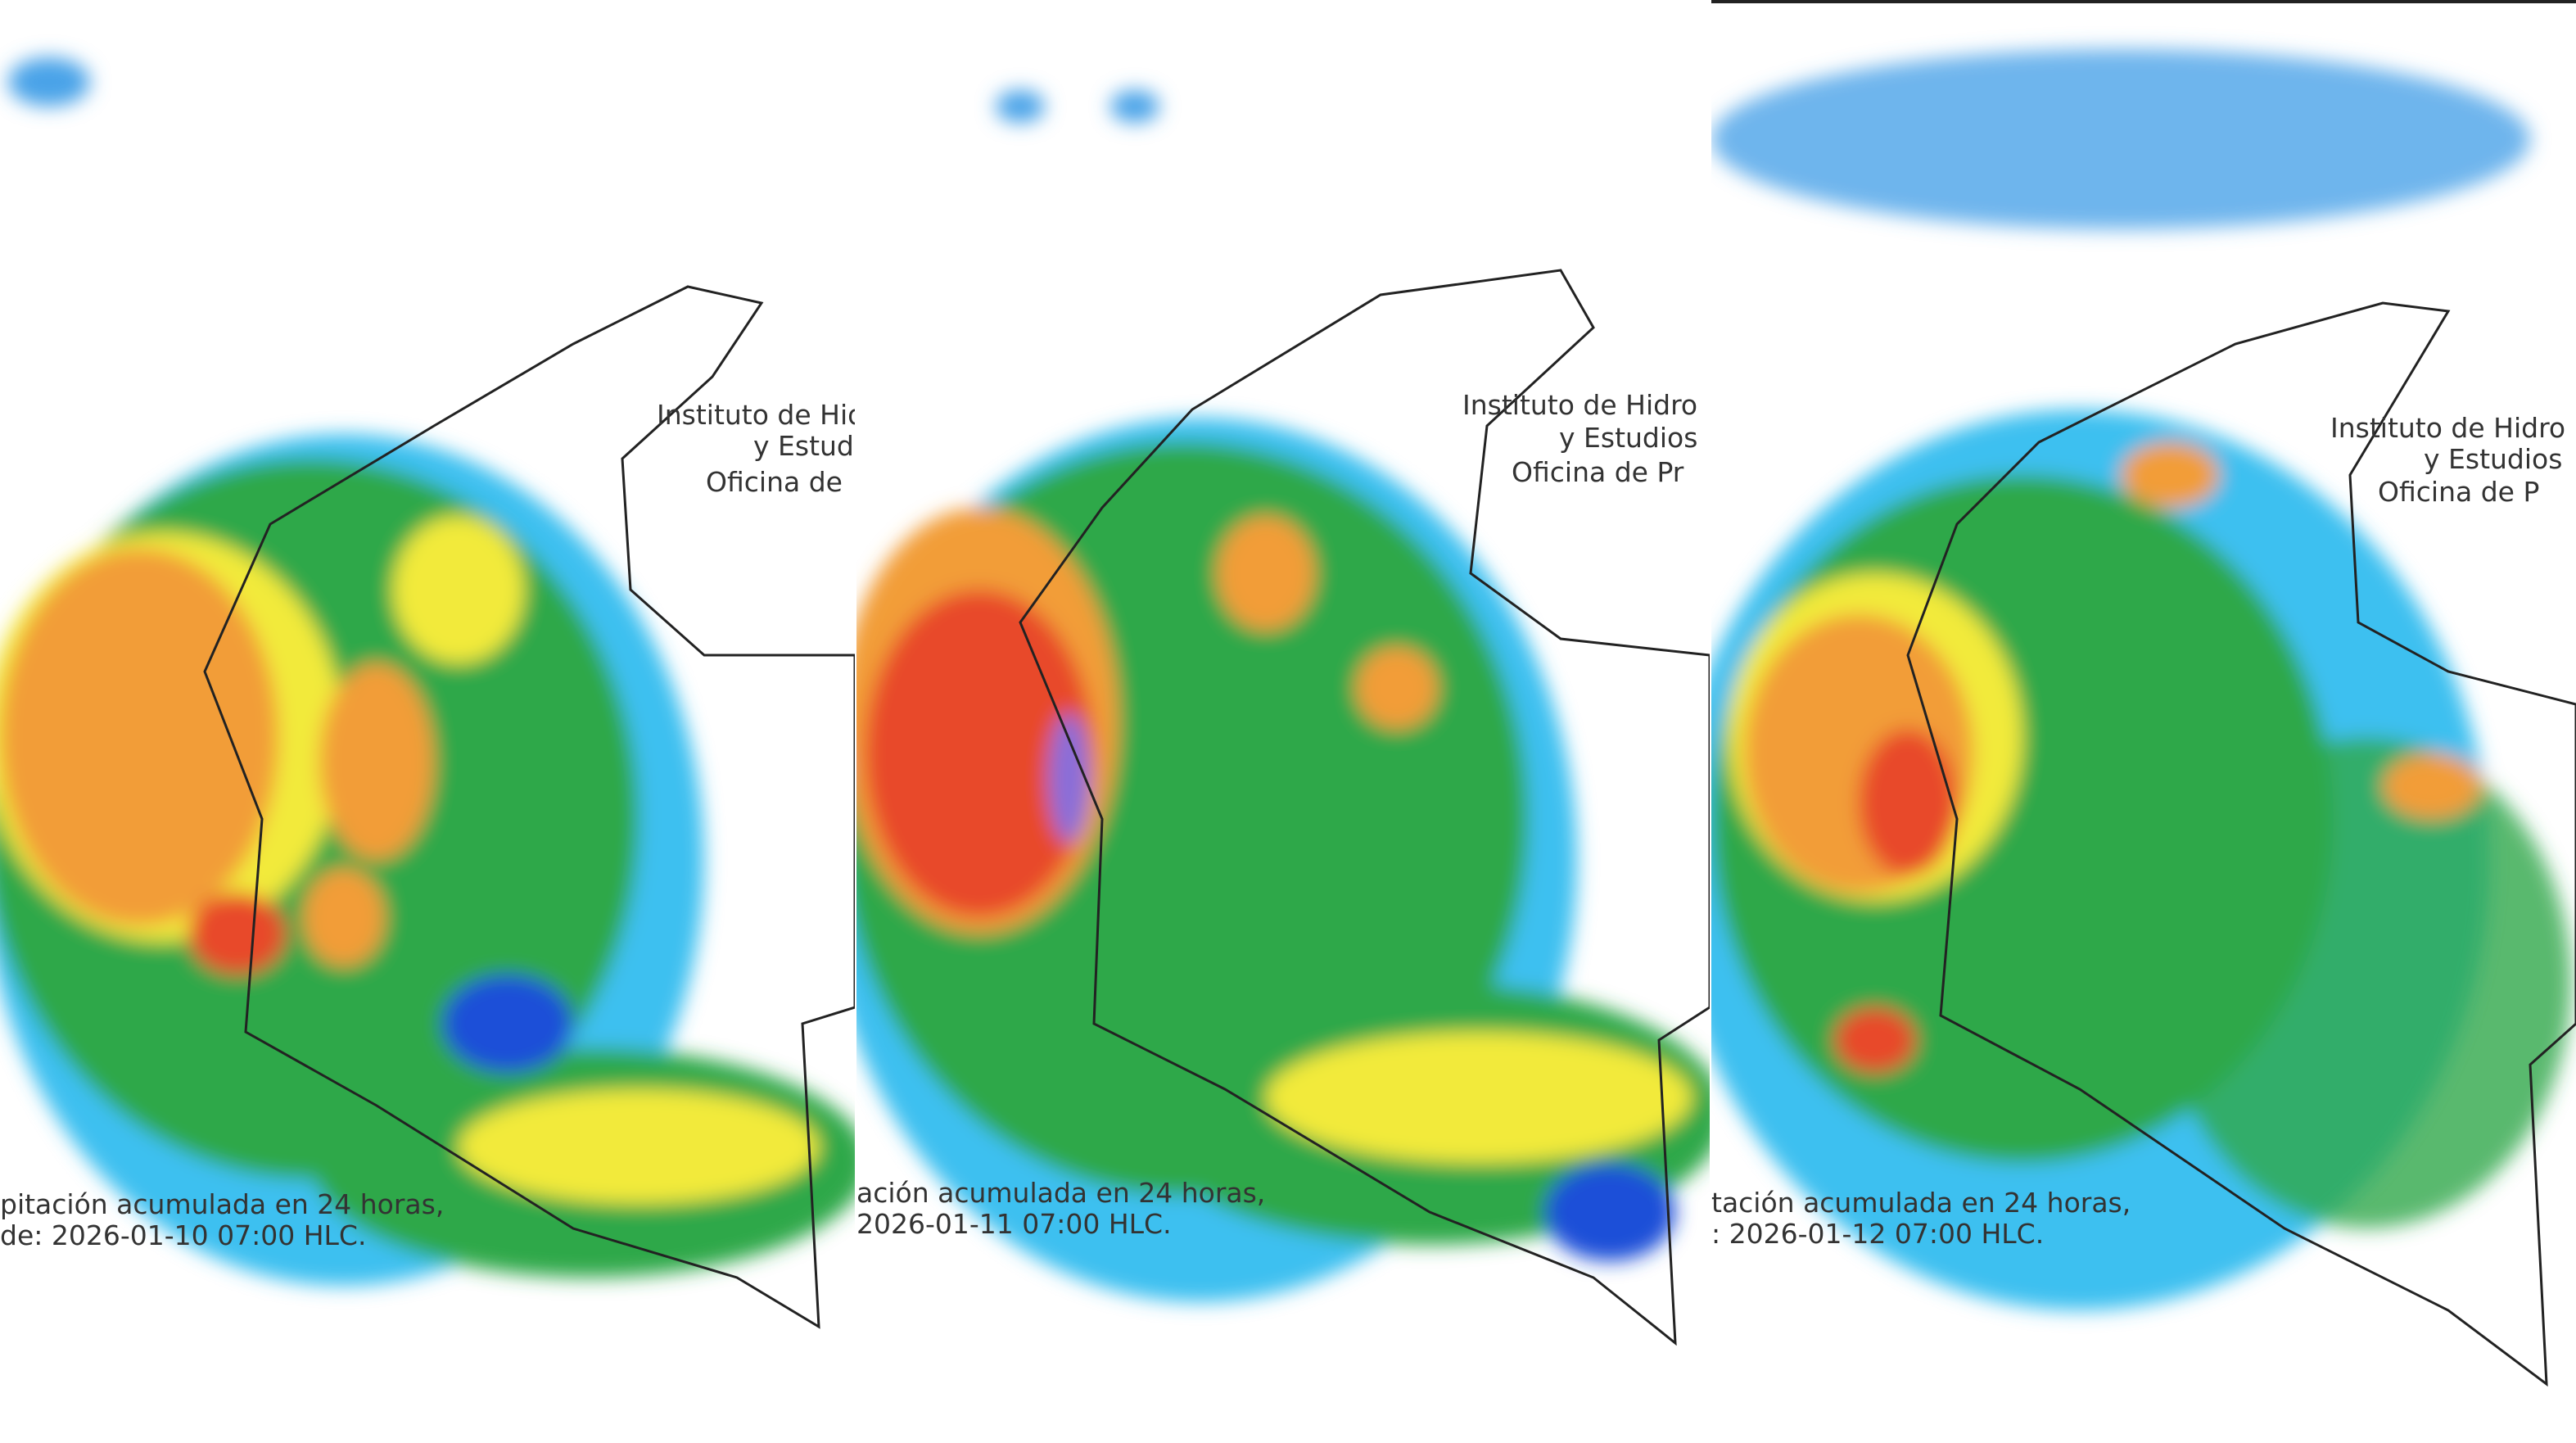 This screenshot has width=2576, height=1443. Describe the element at coordinates (774, 482) in the screenshot. I see `institution-text: Oficina de` at that location.